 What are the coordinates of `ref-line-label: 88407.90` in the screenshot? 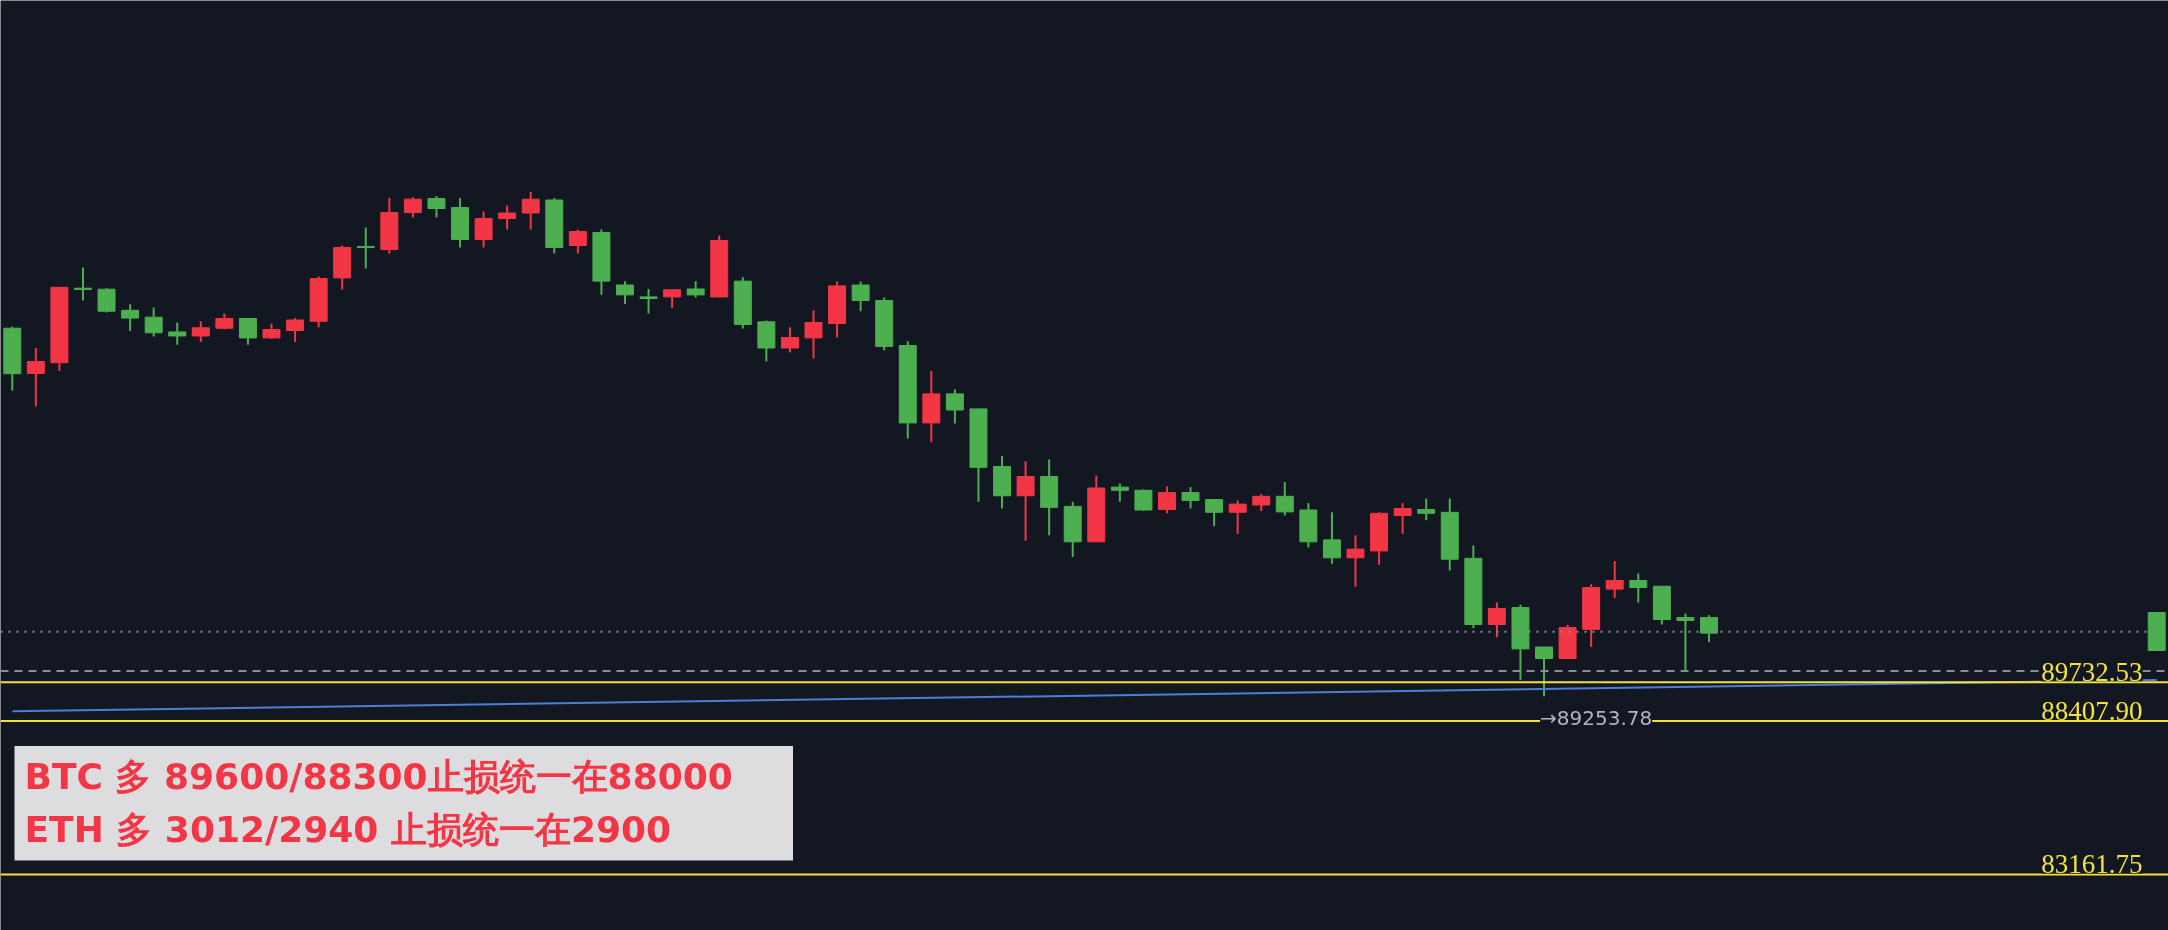 It's located at (2092, 711).